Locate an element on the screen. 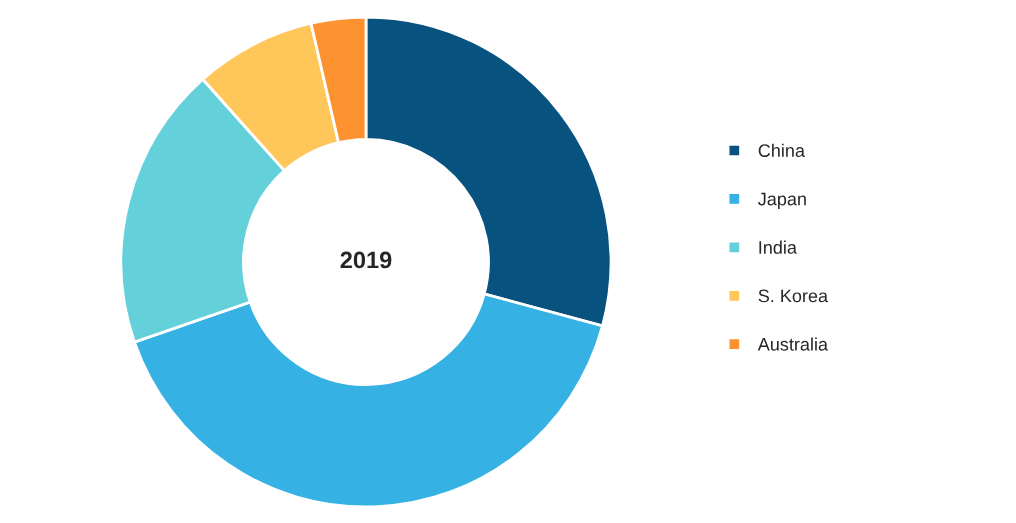 The width and height of the screenshot is (1016, 523). legend-label: S. Korea is located at coordinates (793, 296).